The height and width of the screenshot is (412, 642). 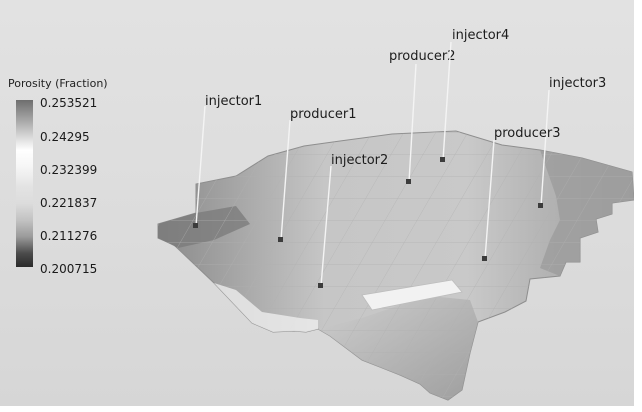 What do you see at coordinates (359, 160) in the screenshot?
I see `well-label-injector2: injector2` at bounding box center [359, 160].